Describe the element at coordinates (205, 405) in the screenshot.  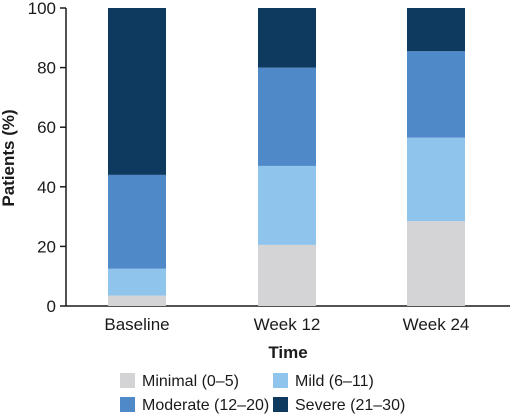
I see `legend-label: Moderate (12–20)` at that location.